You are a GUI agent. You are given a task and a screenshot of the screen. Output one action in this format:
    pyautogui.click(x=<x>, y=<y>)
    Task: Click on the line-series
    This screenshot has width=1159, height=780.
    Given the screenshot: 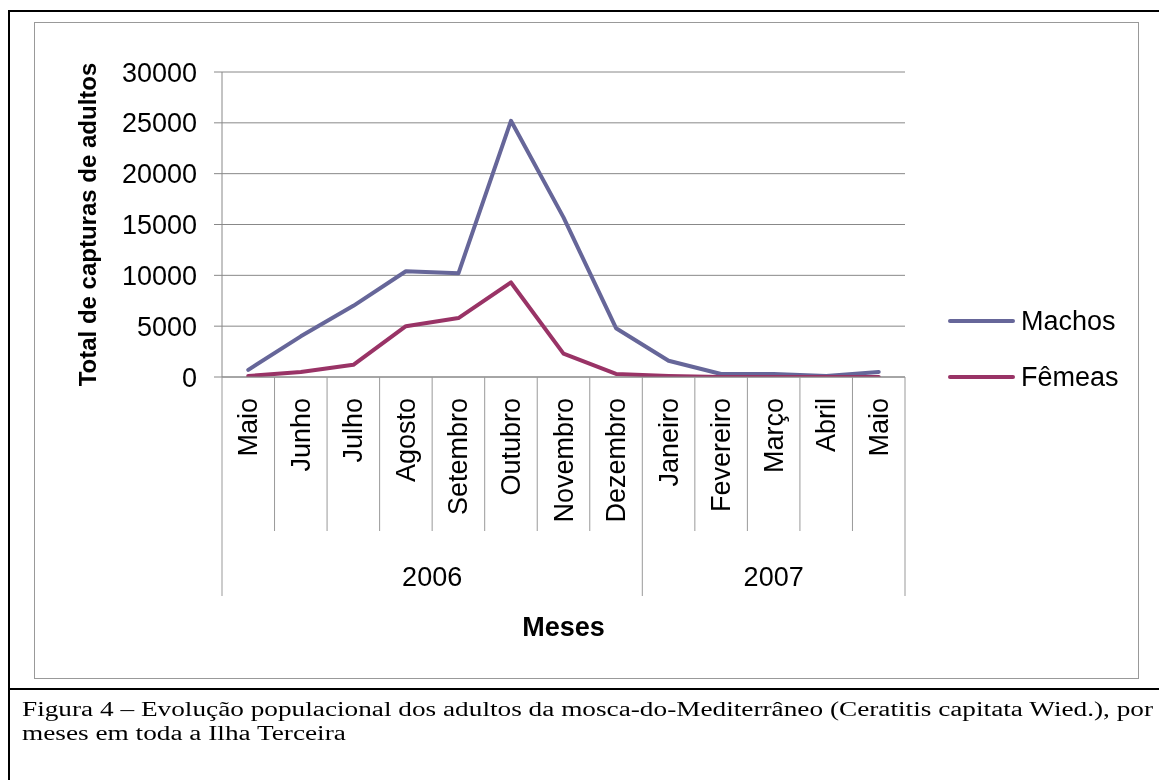 What is the action you would take?
    pyautogui.click(x=563, y=328)
    